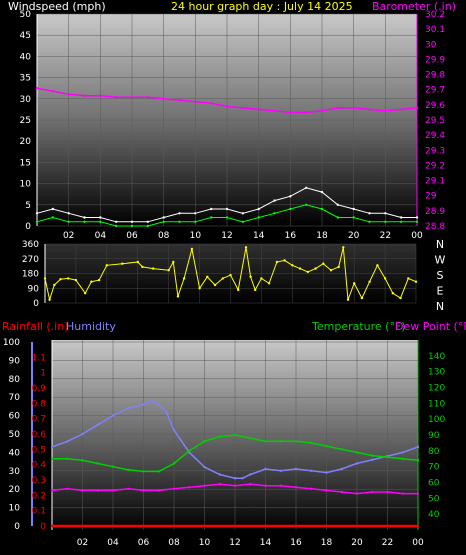 This screenshot has width=466, height=555. Describe the element at coordinates (25, 163) in the screenshot. I see `windspeed-tick-label: 15` at that location.